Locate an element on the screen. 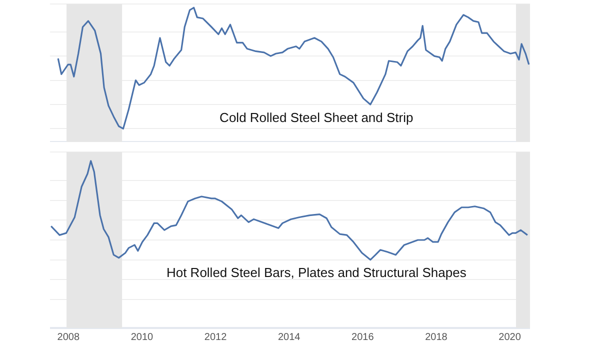 The width and height of the screenshot is (614, 346). x-tick-label: 2016 is located at coordinates (363, 337).